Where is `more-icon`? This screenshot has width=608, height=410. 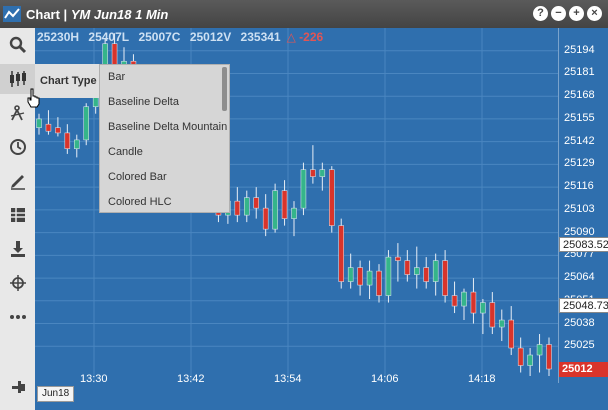 more-icon is located at coordinates (17, 317).